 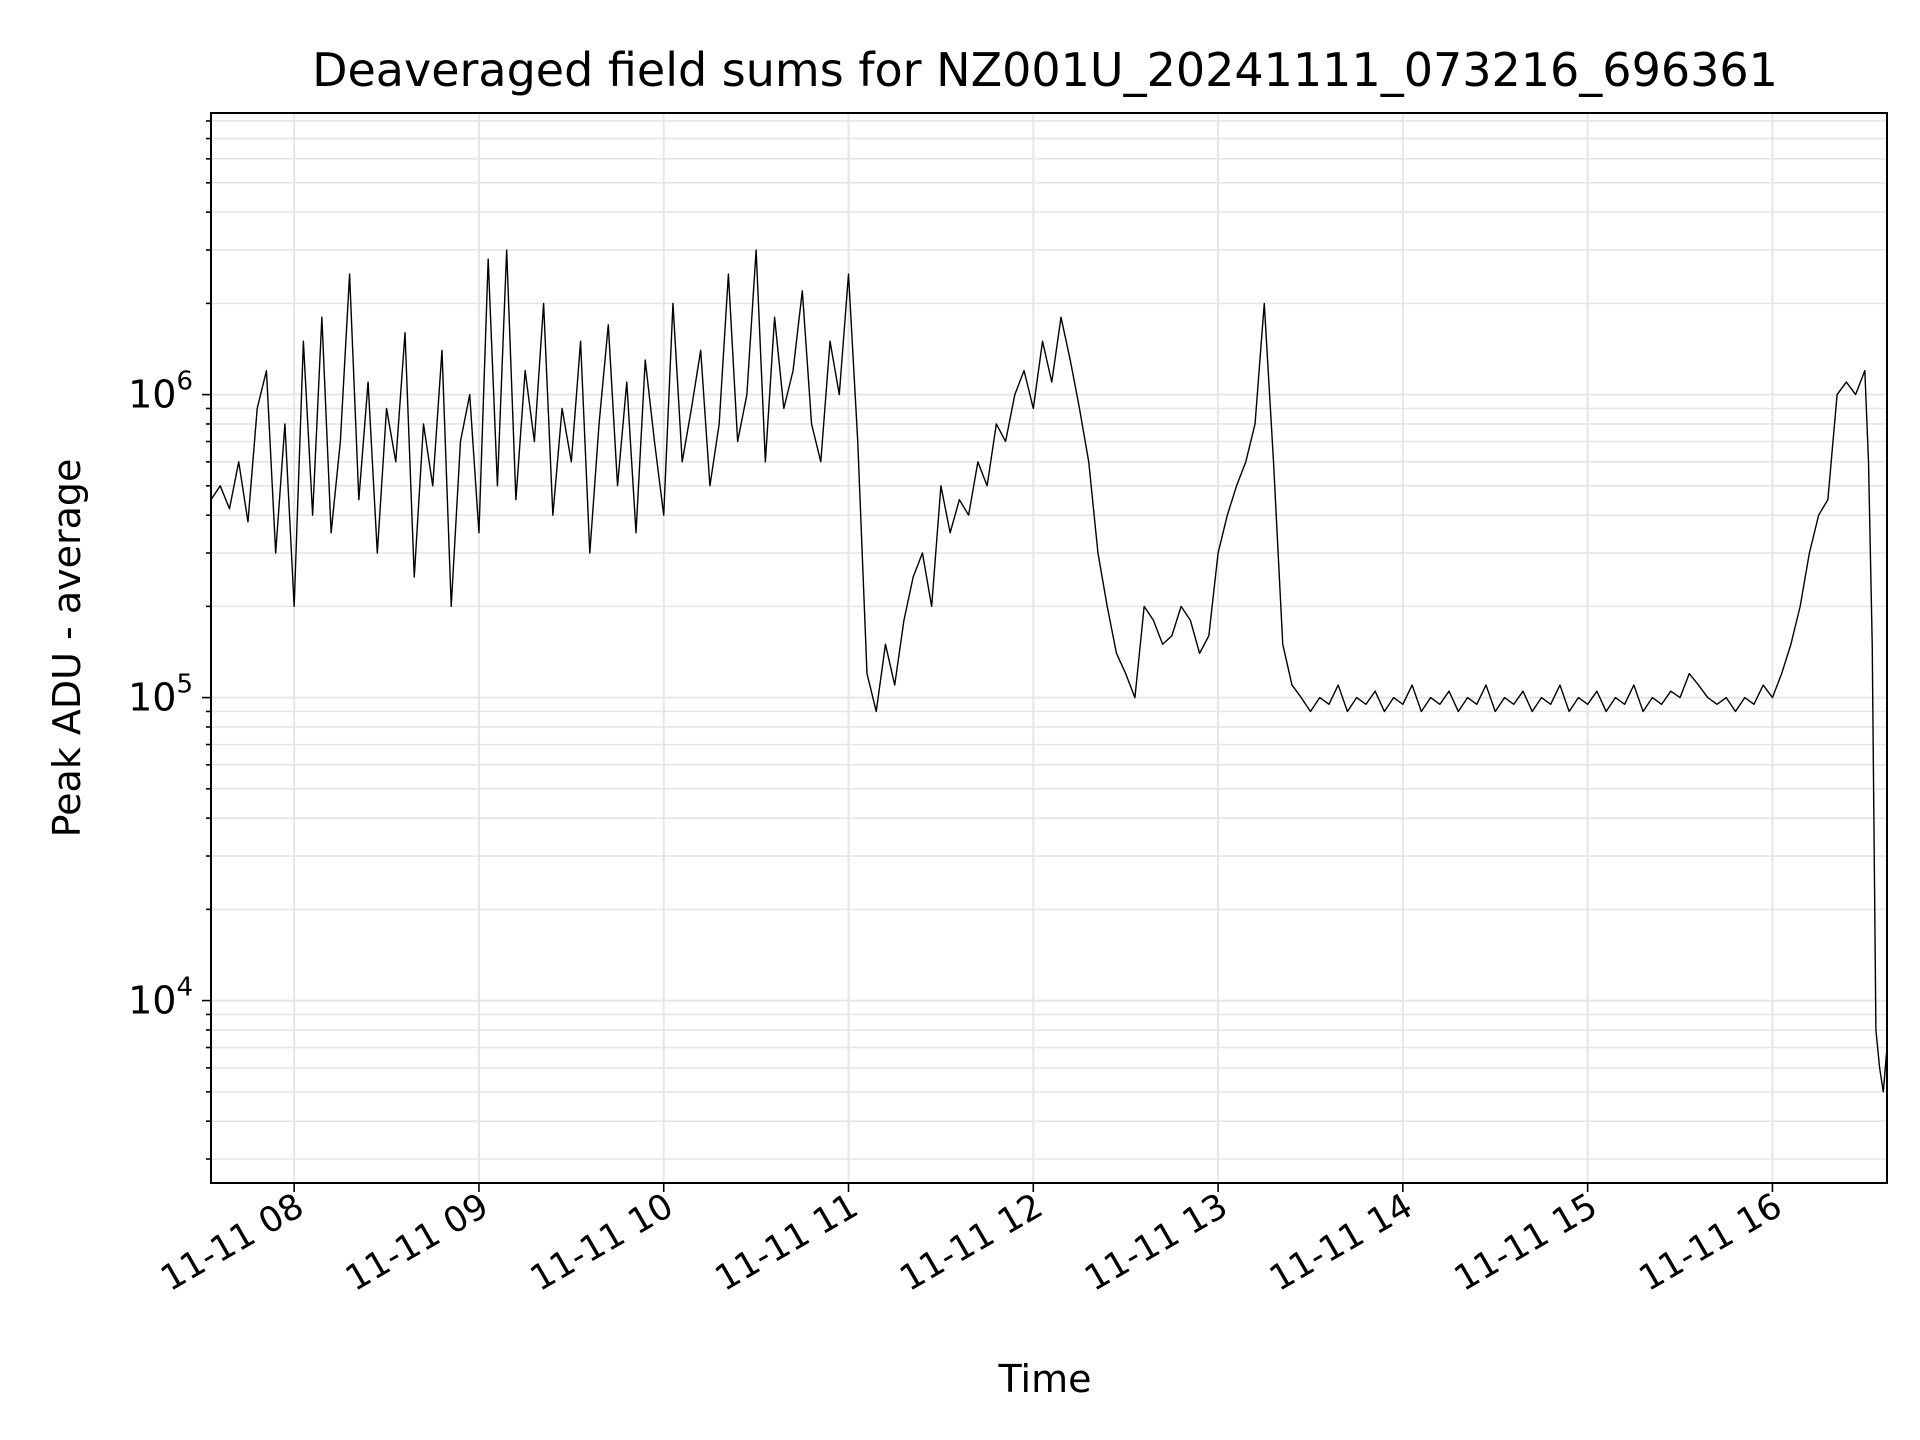 What do you see at coordinates (160, 695) in the screenshot?
I see `y-tick-label: 10⁵` at bounding box center [160, 695].